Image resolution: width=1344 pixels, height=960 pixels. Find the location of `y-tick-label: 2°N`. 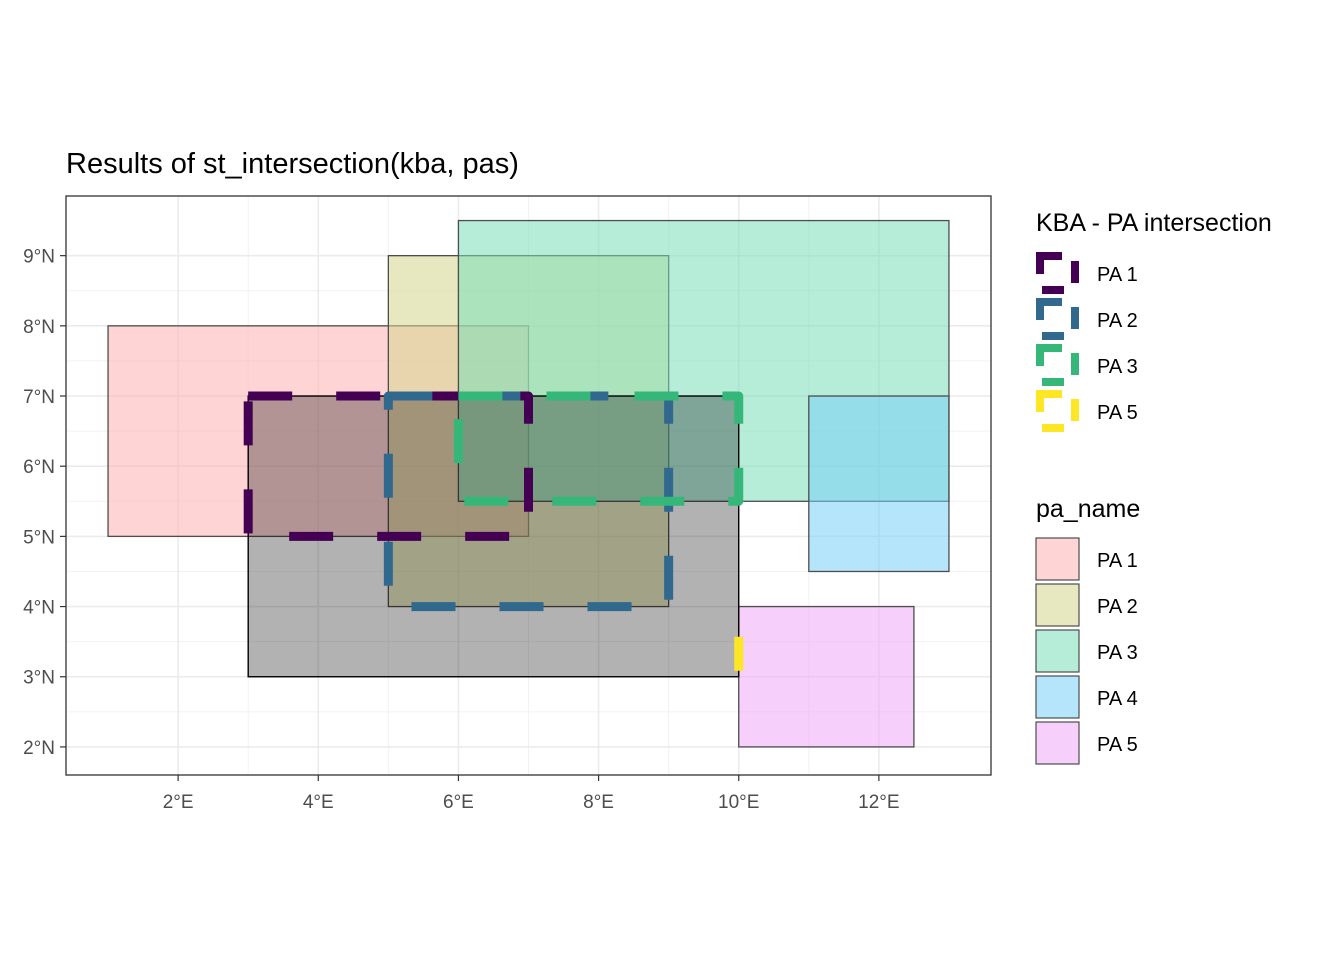

y-tick-label: 2°N is located at coordinates (39, 748).